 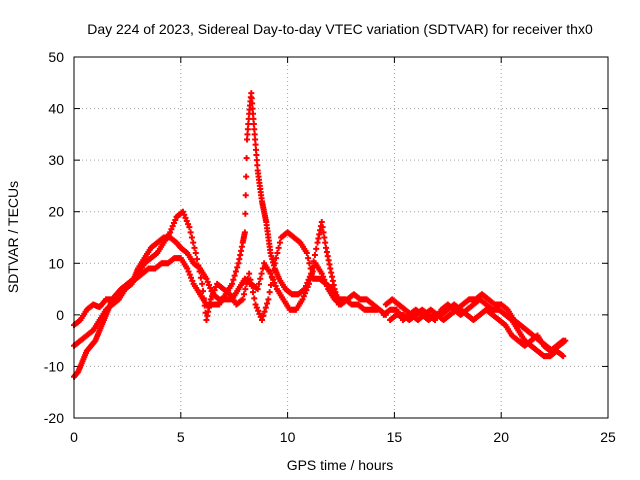 I want to click on y-tick-label: 0, so click(x=60, y=315).